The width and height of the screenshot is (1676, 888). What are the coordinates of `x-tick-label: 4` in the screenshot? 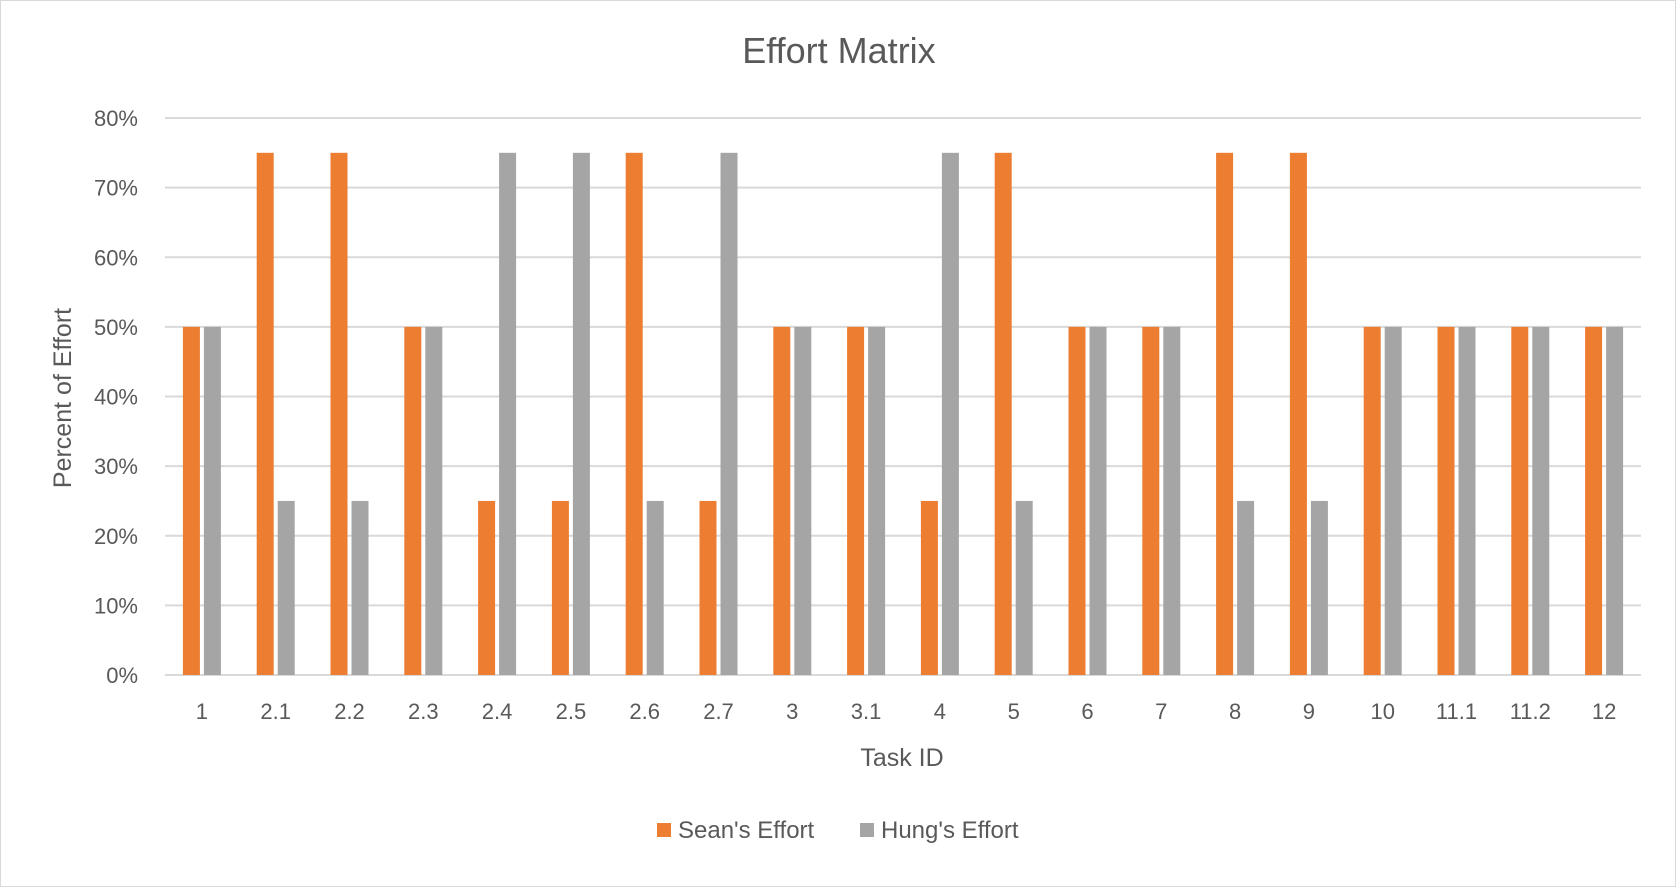 It's located at (940, 711).